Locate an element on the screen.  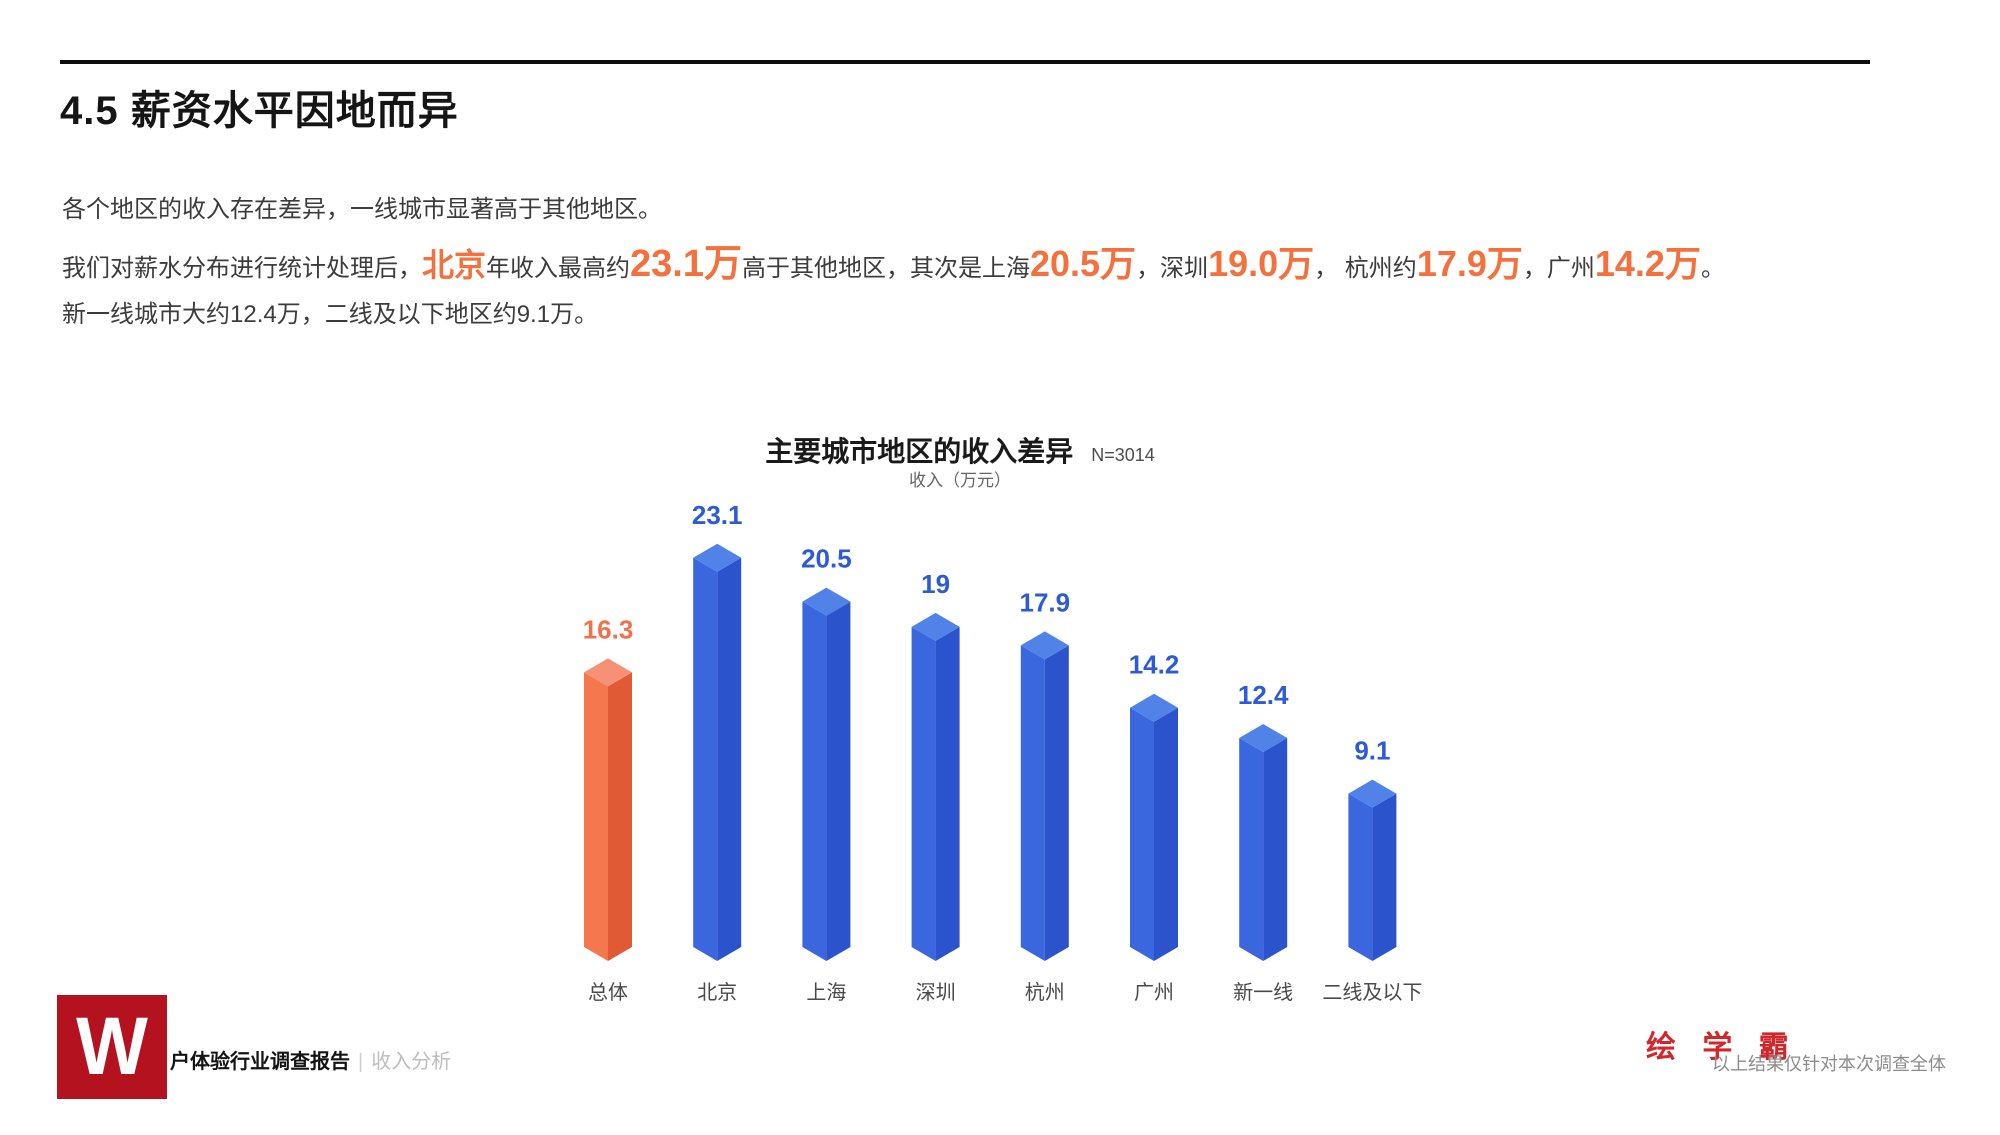
highlight-beijing: 北京 is located at coordinates (454, 265).